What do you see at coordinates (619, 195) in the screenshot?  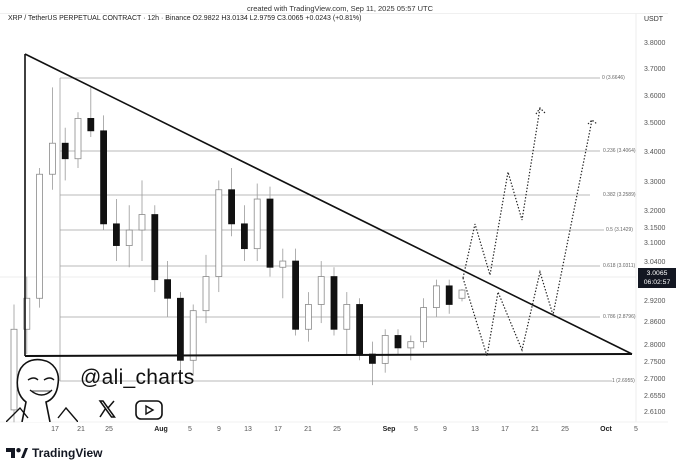 I see `fib-label-0382: 0.382 (3.2589)` at bounding box center [619, 195].